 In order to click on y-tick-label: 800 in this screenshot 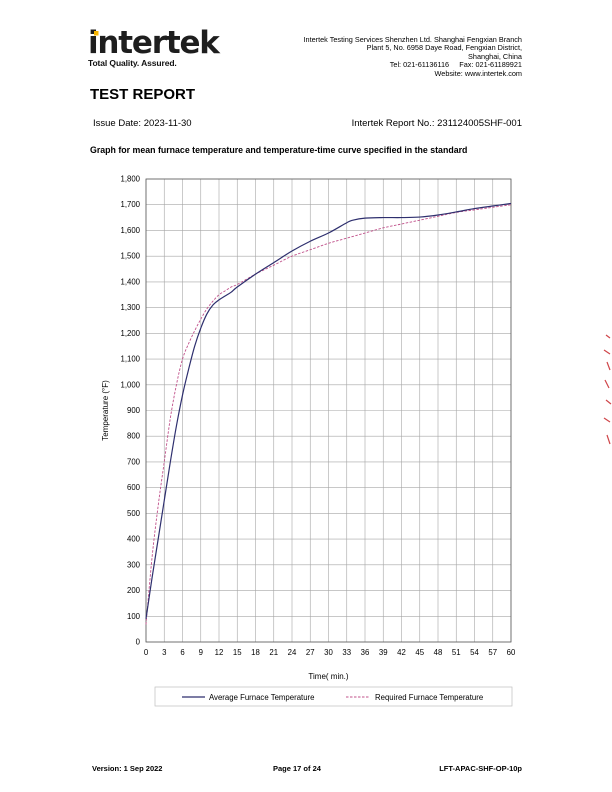, I will do `click(134, 436)`.